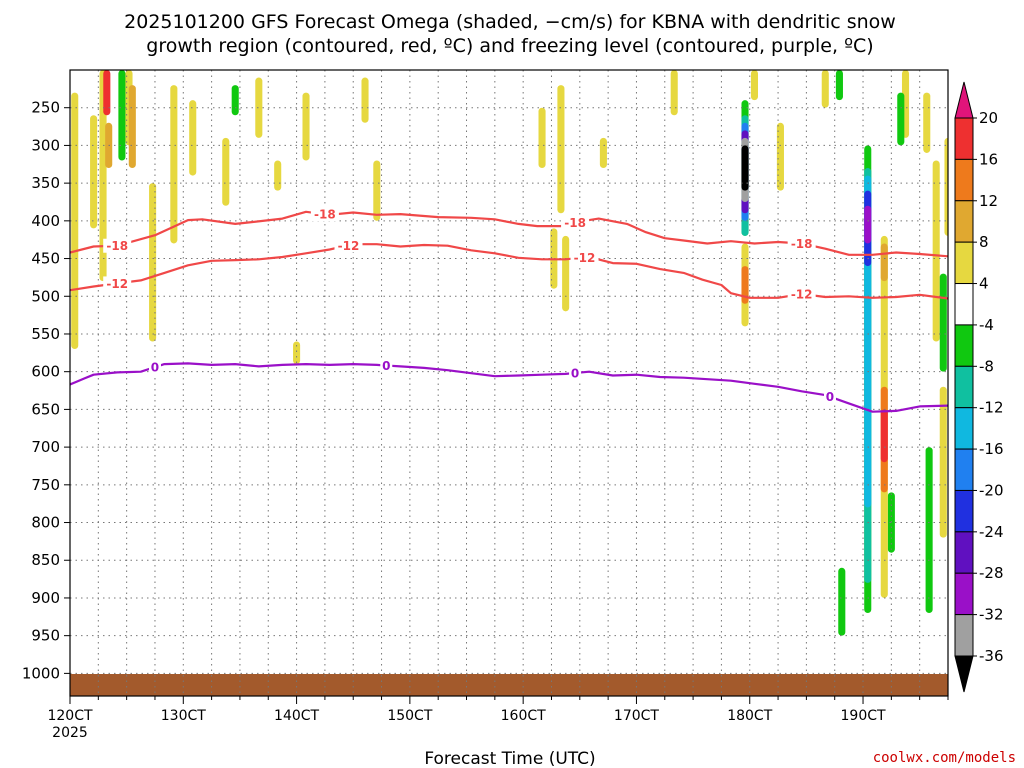 Image resolution: width=1024 pixels, height=768 pixels. Describe the element at coordinates (45, 334) in the screenshot. I see `y-tick-label-550: 550` at that location.